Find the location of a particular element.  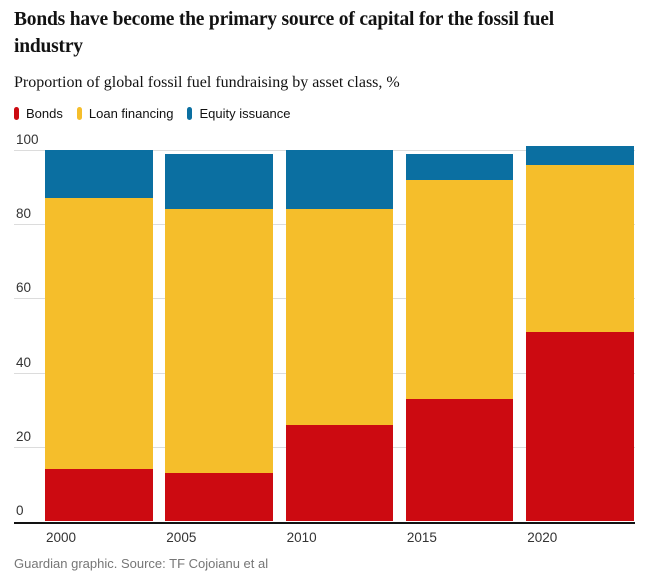

y-tick-label: 60 is located at coordinates (24, 288).